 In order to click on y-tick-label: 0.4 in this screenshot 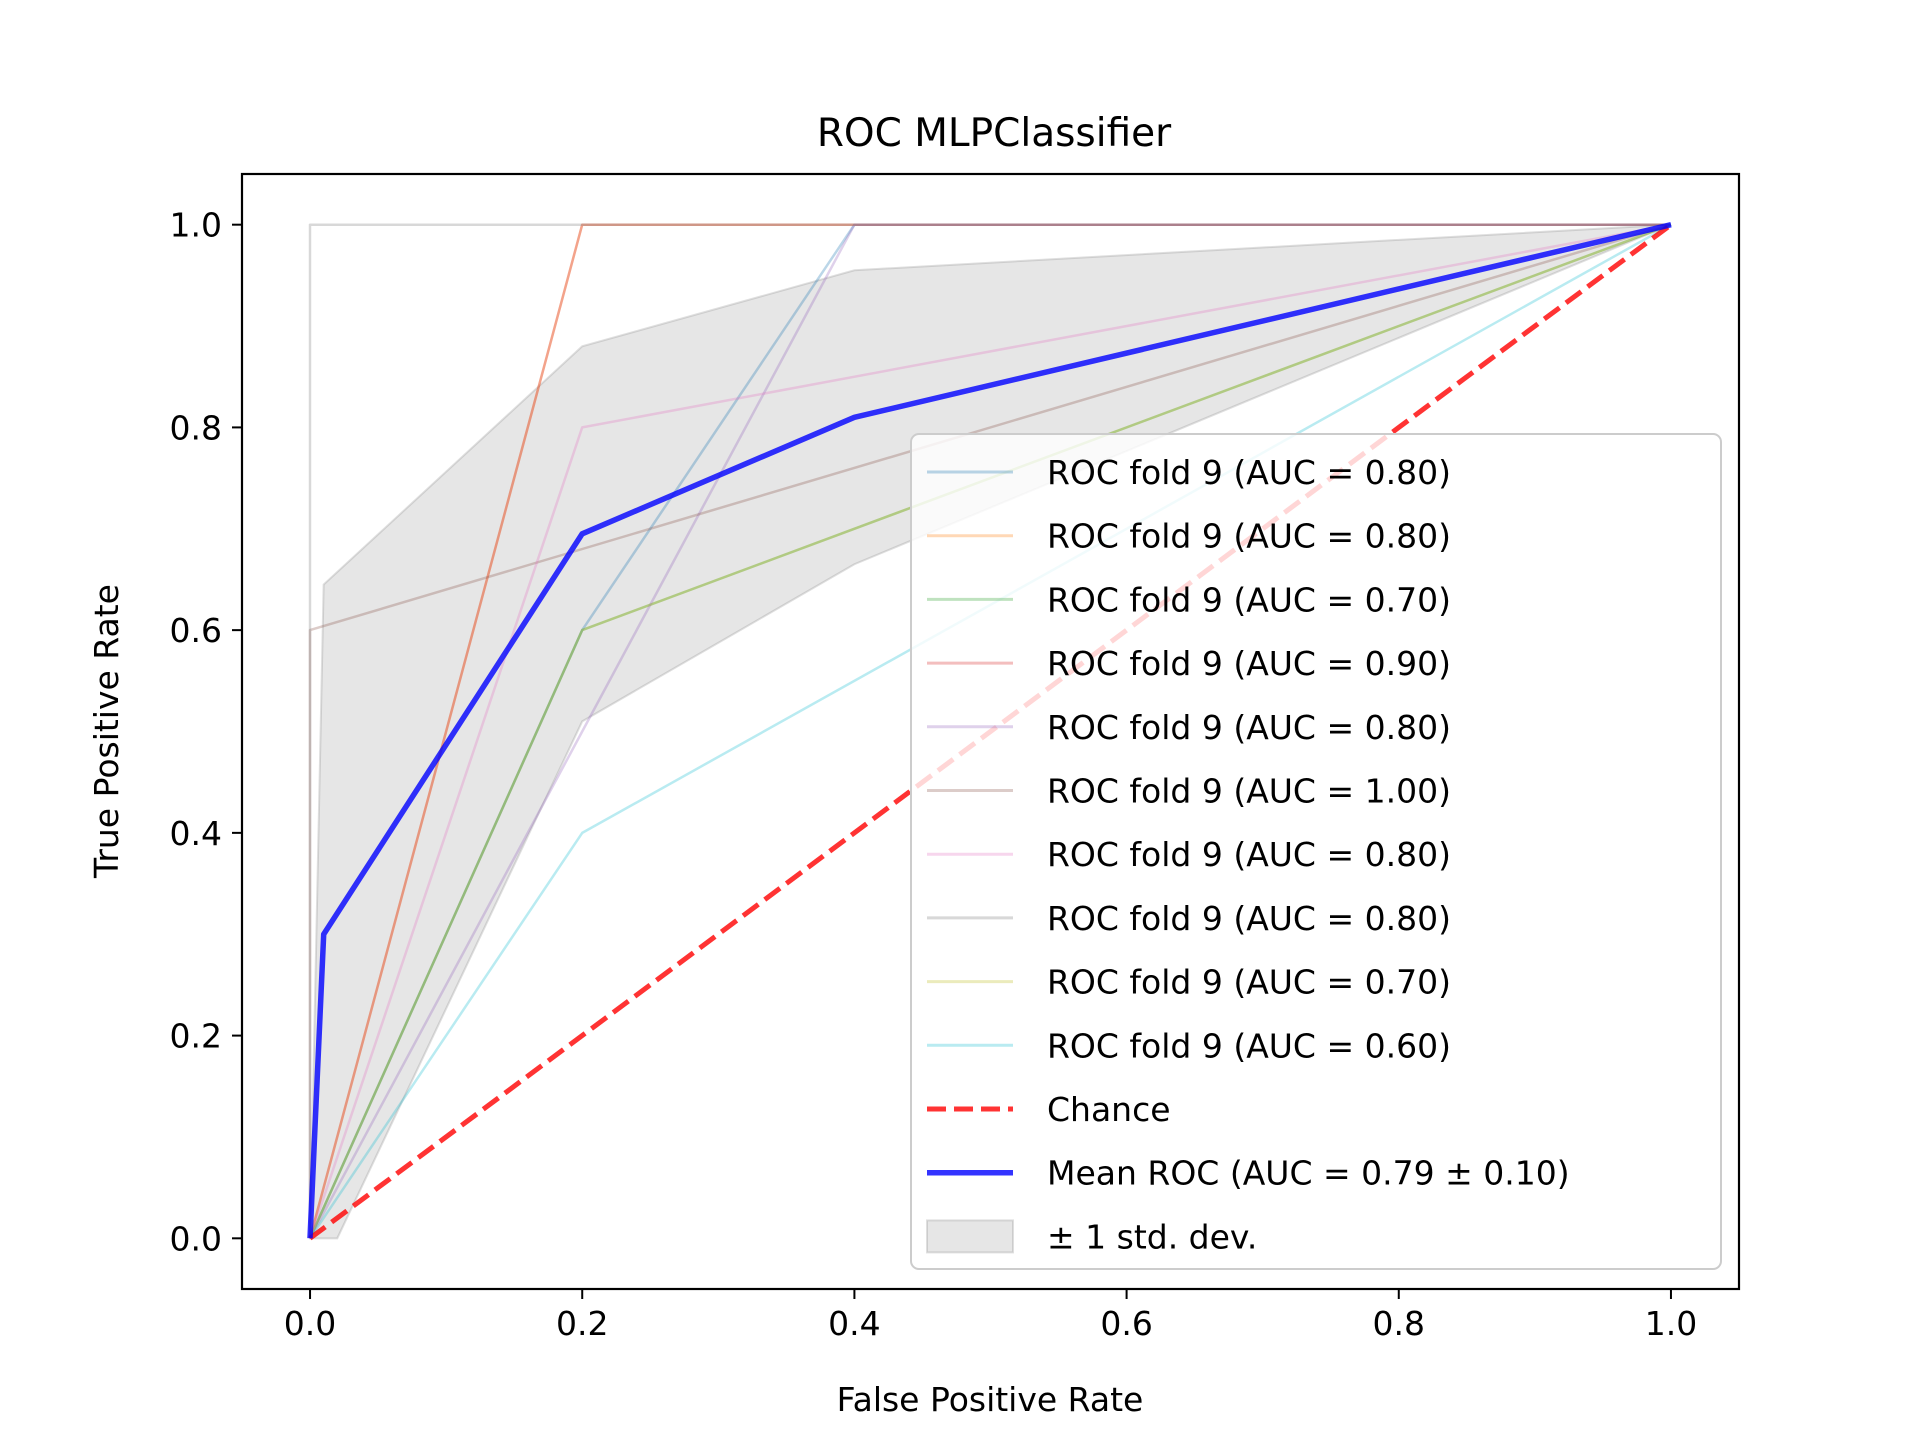, I will do `click(196, 833)`.